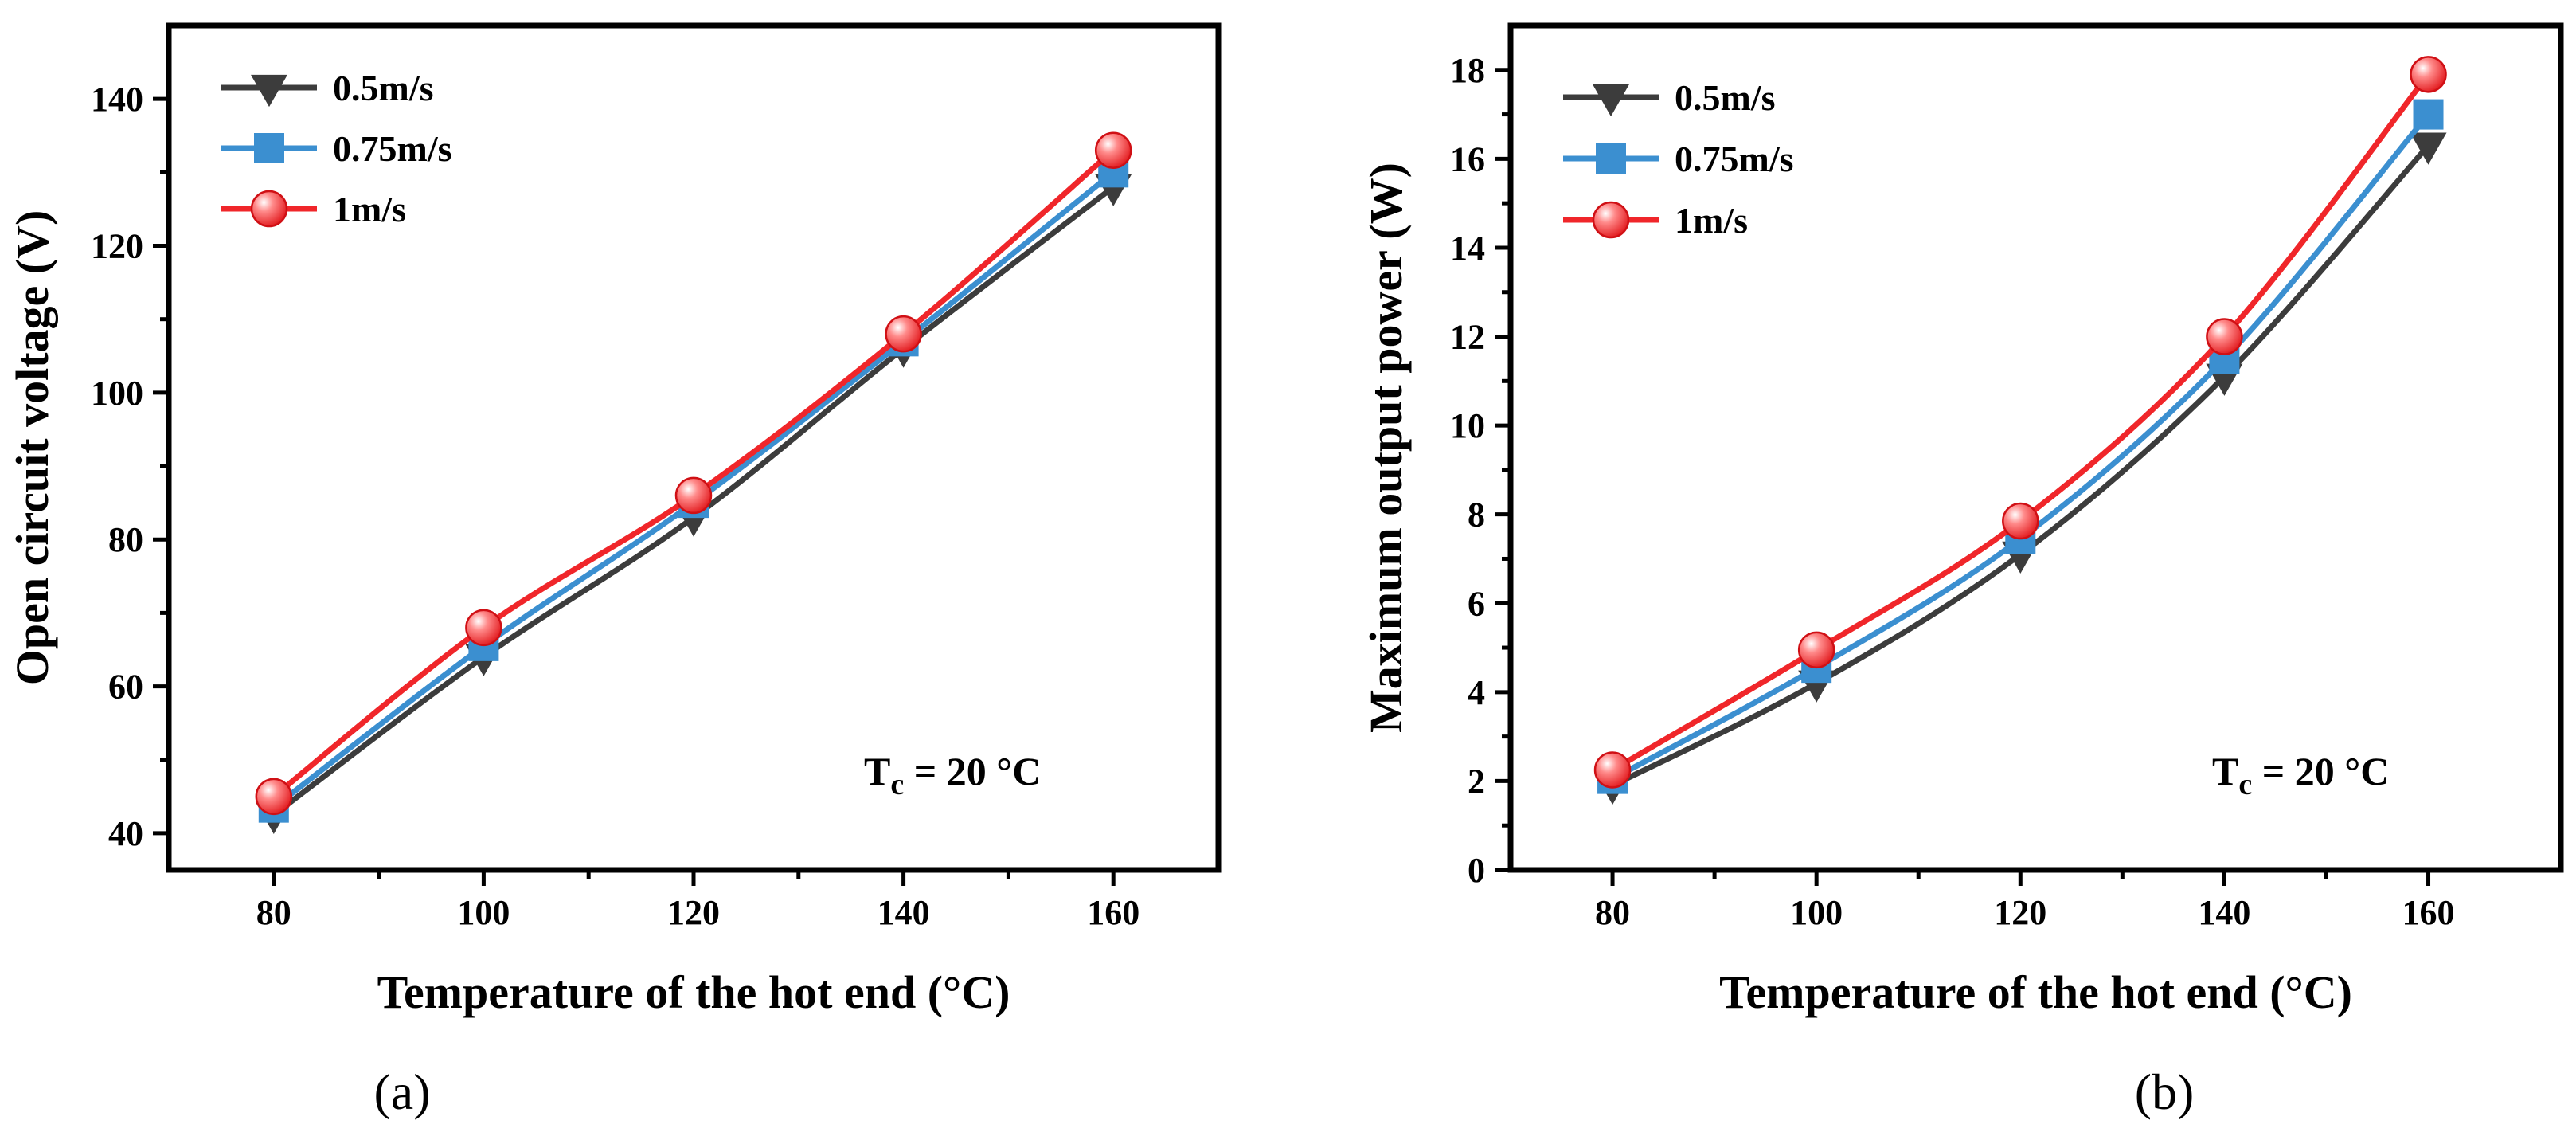 This screenshot has width=2576, height=1136. I want to click on y-tick-label: 100, so click(117, 393).